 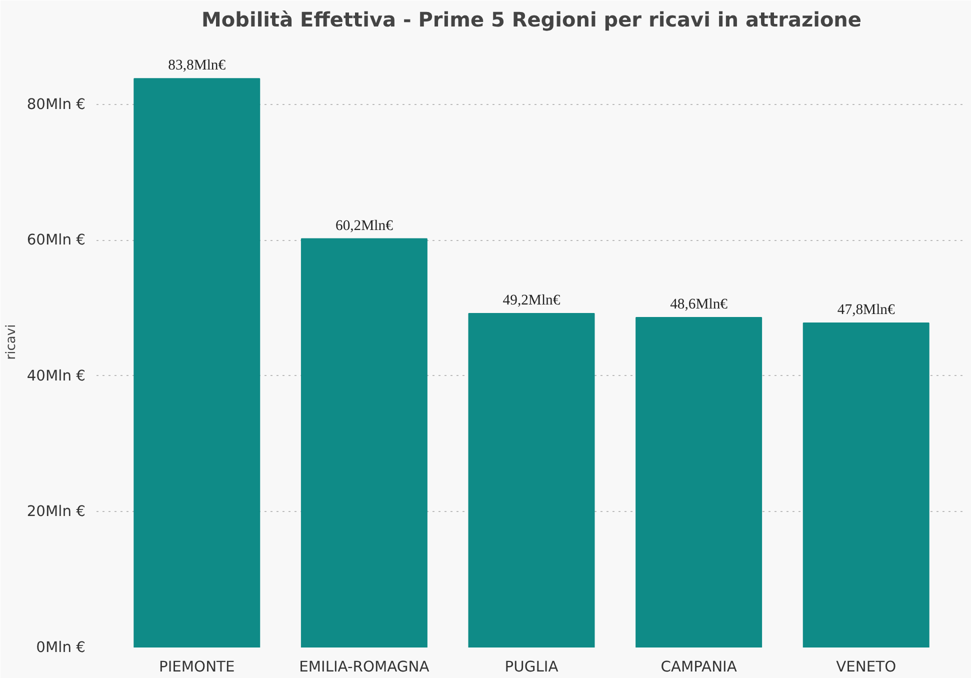 What do you see at coordinates (197, 66) in the screenshot?
I see `data-label: 83,8Mln€` at bounding box center [197, 66].